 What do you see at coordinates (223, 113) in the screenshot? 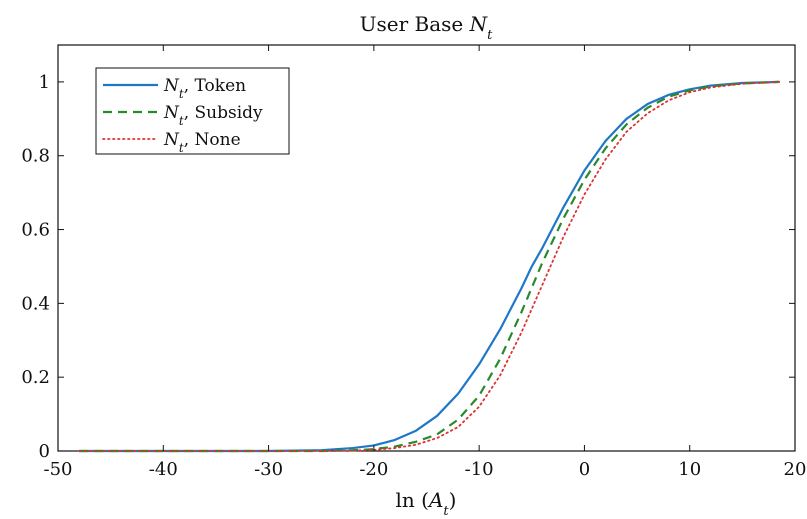
I see `legend-subsidy-suffix: , Subsidy` at bounding box center [223, 113].